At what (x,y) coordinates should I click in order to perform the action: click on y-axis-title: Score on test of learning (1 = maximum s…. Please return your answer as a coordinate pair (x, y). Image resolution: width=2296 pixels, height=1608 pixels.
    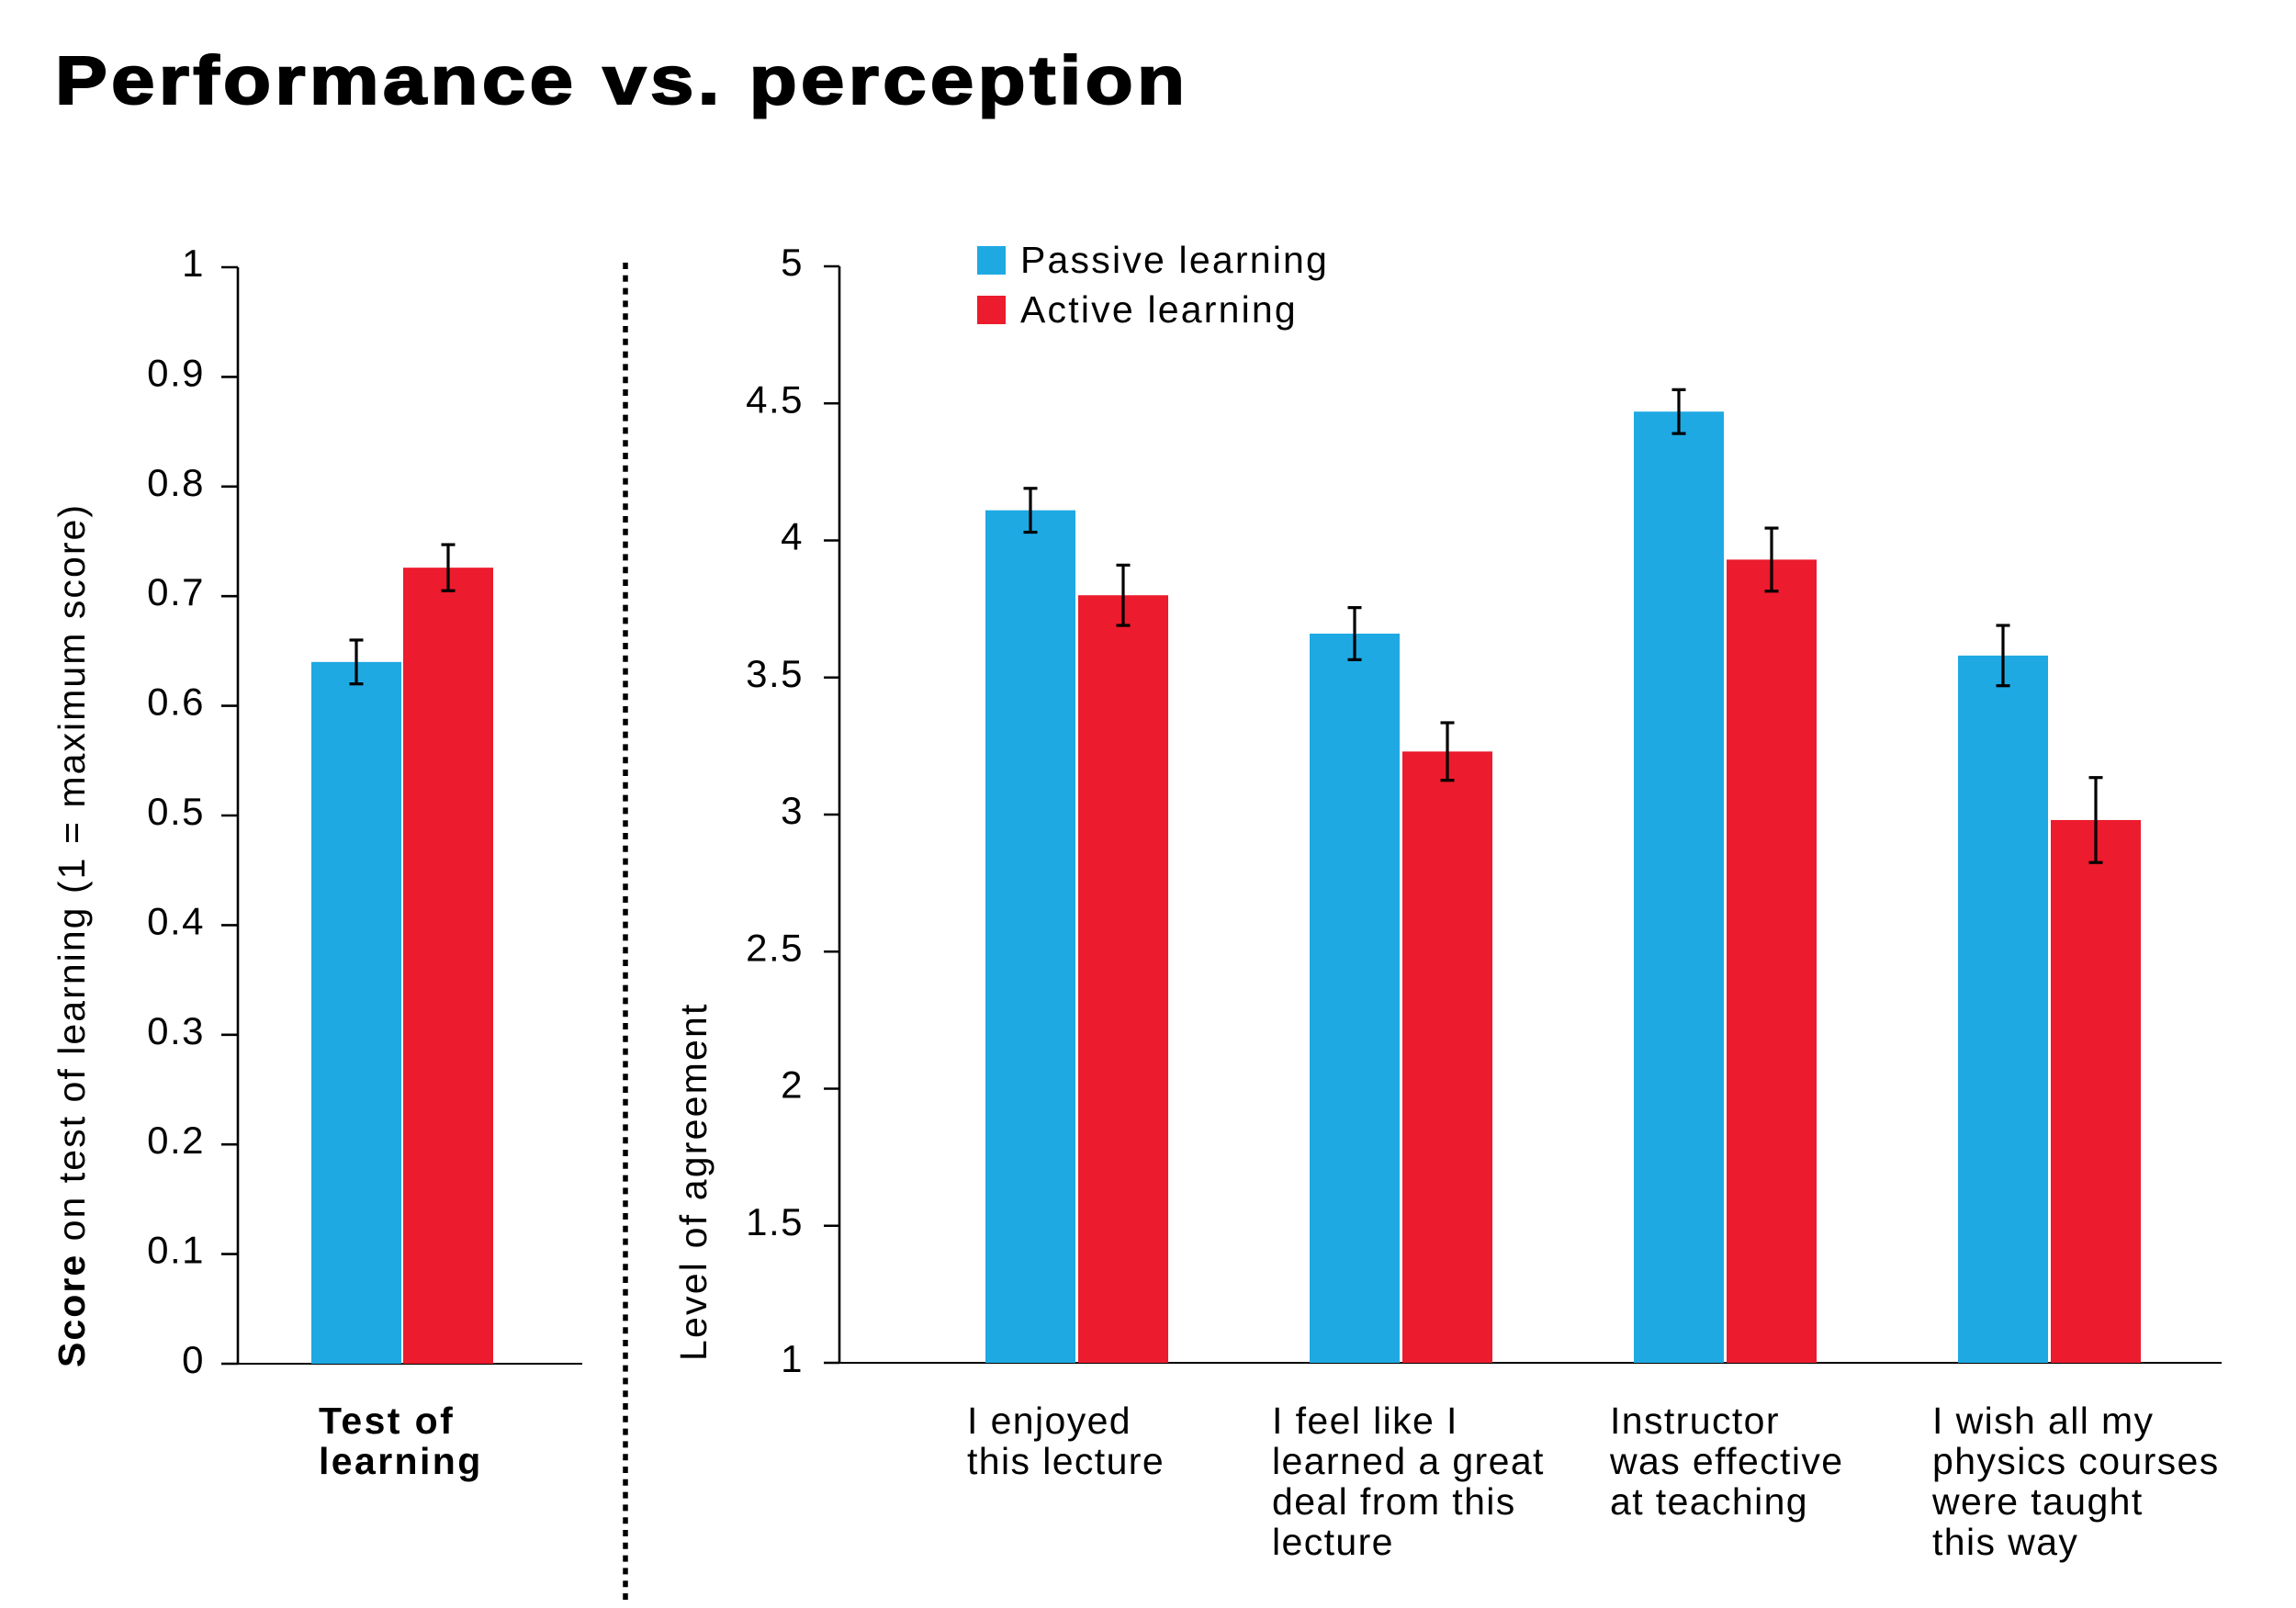
    Looking at the image, I should click on (72, 935).